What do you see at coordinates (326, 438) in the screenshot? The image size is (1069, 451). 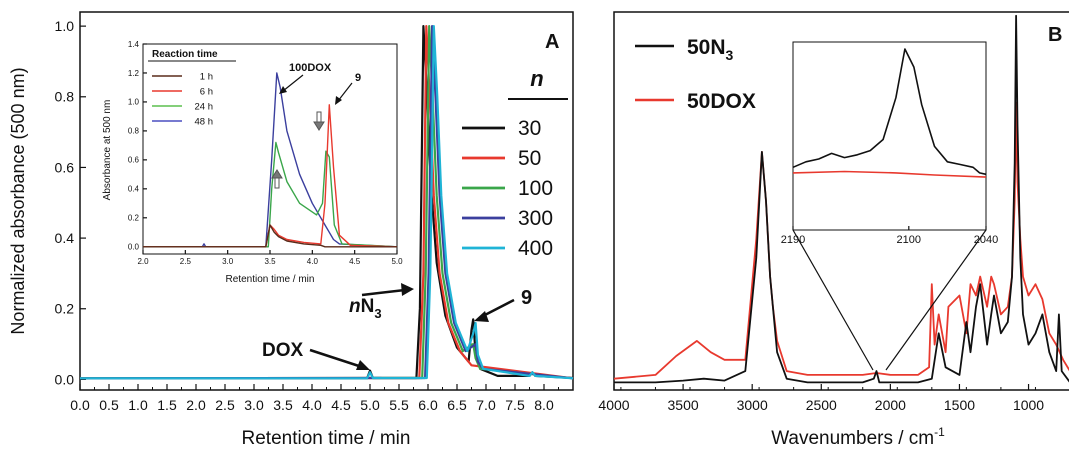 I see `panel-a-x-axis-label: Retention time / min` at bounding box center [326, 438].